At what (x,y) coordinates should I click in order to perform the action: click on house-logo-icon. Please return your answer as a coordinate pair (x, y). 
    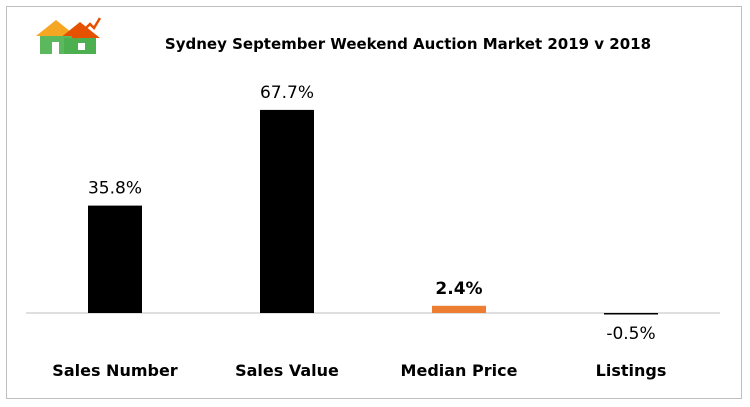
    Looking at the image, I should click on (69, 35).